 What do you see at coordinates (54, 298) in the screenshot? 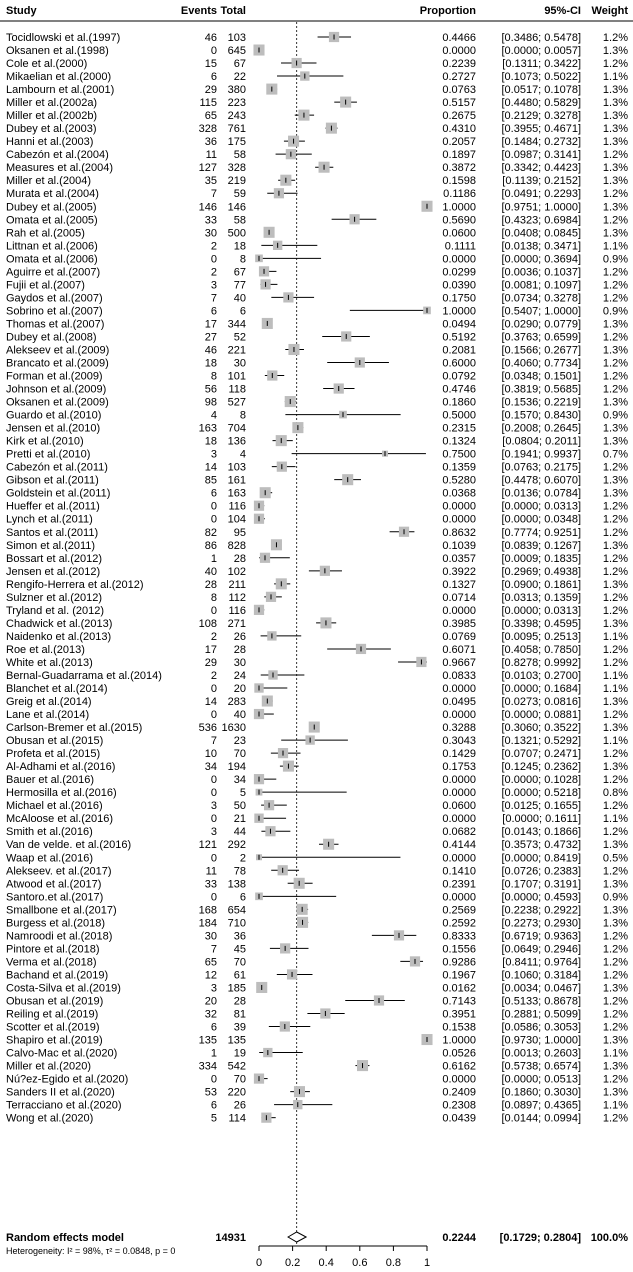
I see `study-name: Gaydos et al.(2007)` at bounding box center [54, 298].